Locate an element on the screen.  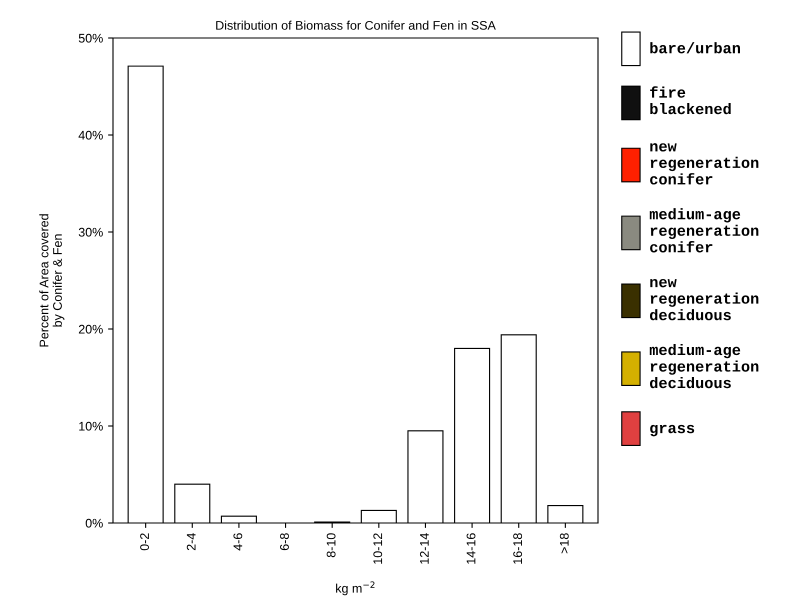
x-axis-title: kg m$^{−2}$ is located at coordinates (355, 588).